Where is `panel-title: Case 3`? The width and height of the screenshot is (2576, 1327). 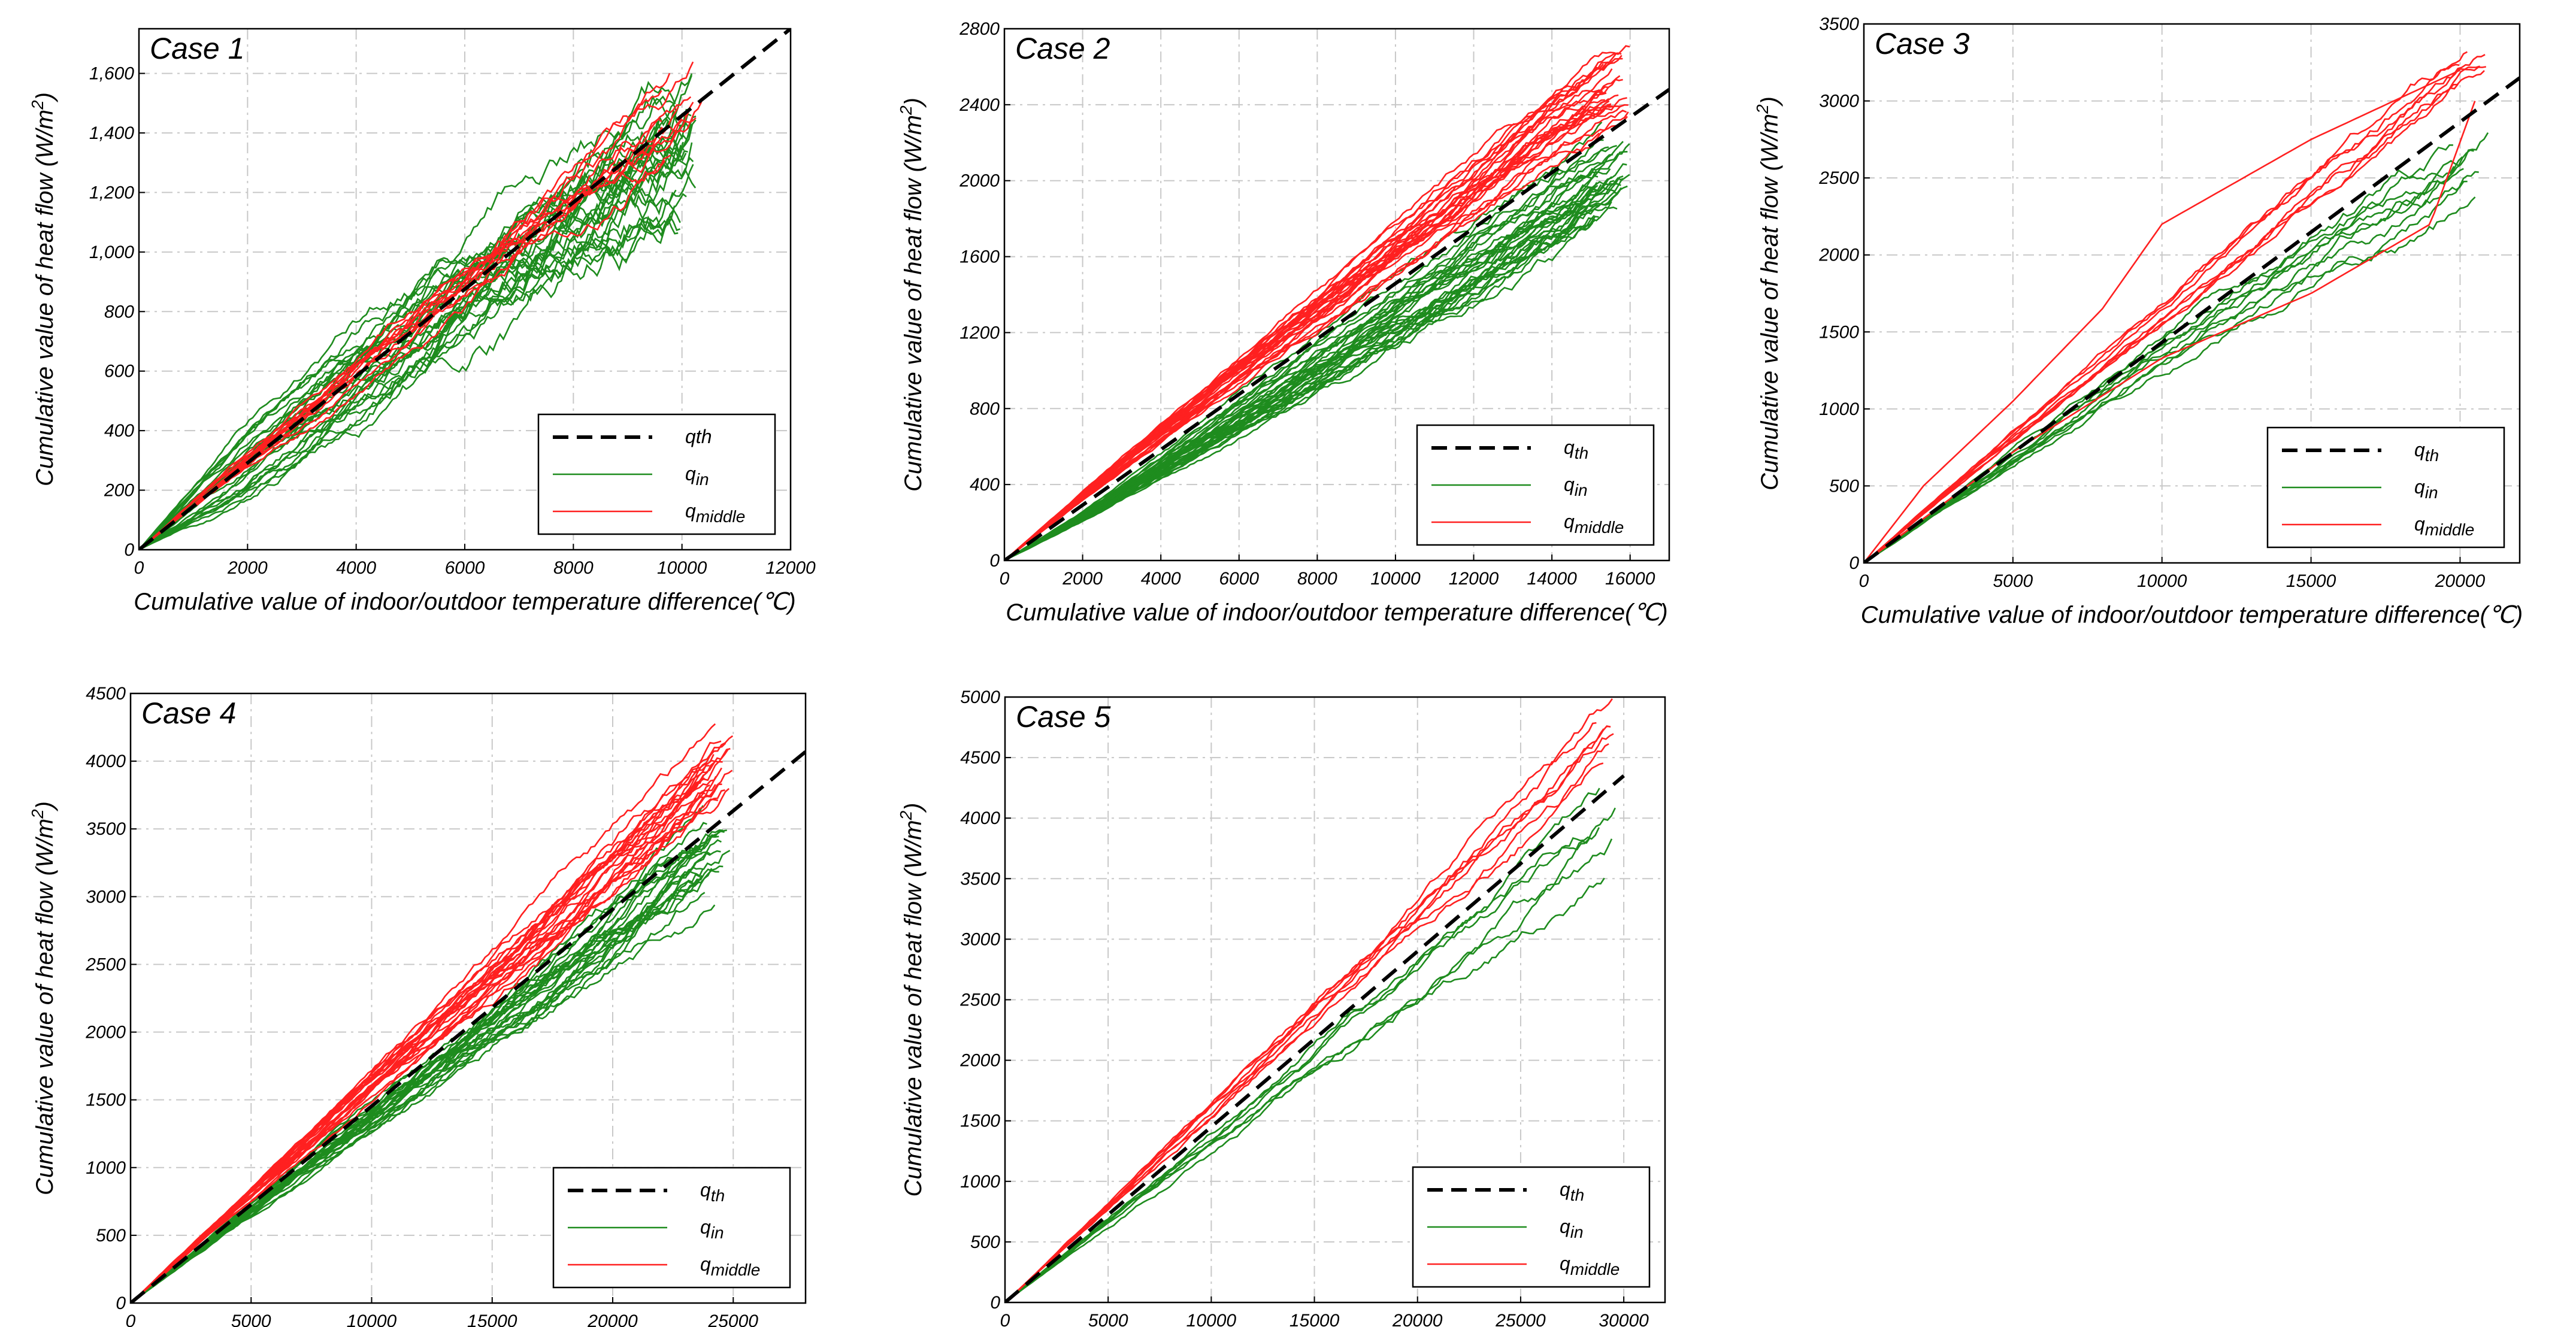 panel-title: Case 3 is located at coordinates (1922, 43).